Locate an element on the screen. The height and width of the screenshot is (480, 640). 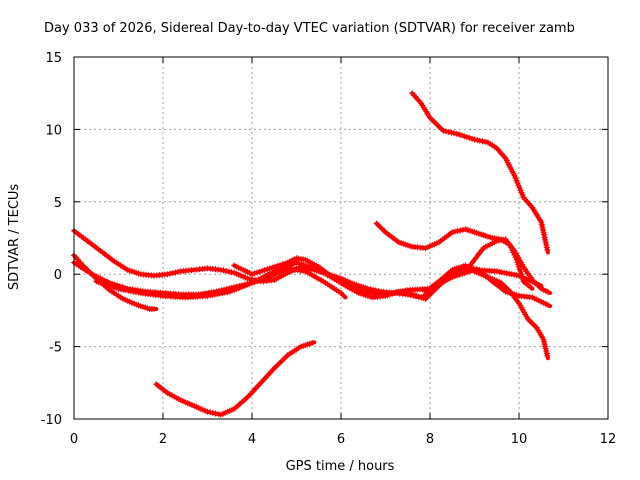
x-tick-label: 4 is located at coordinates (252, 439).